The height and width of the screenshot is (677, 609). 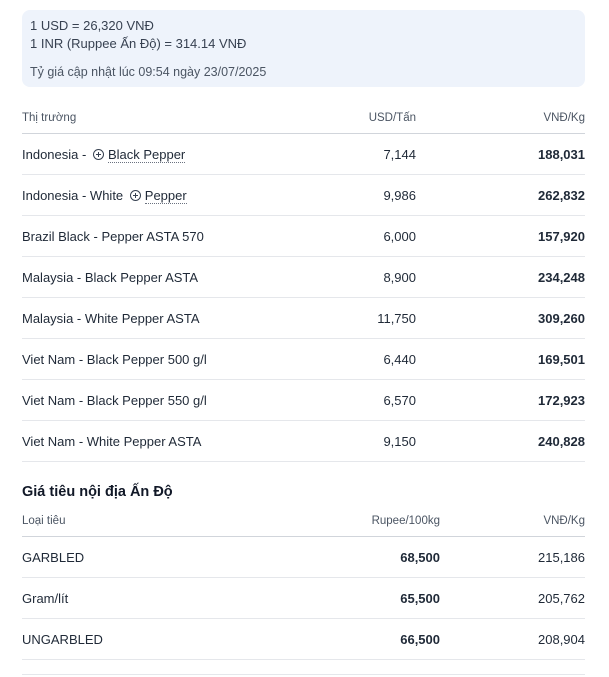 What do you see at coordinates (165, 195) in the screenshot?
I see `pepper-link: Pepper` at bounding box center [165, 195].